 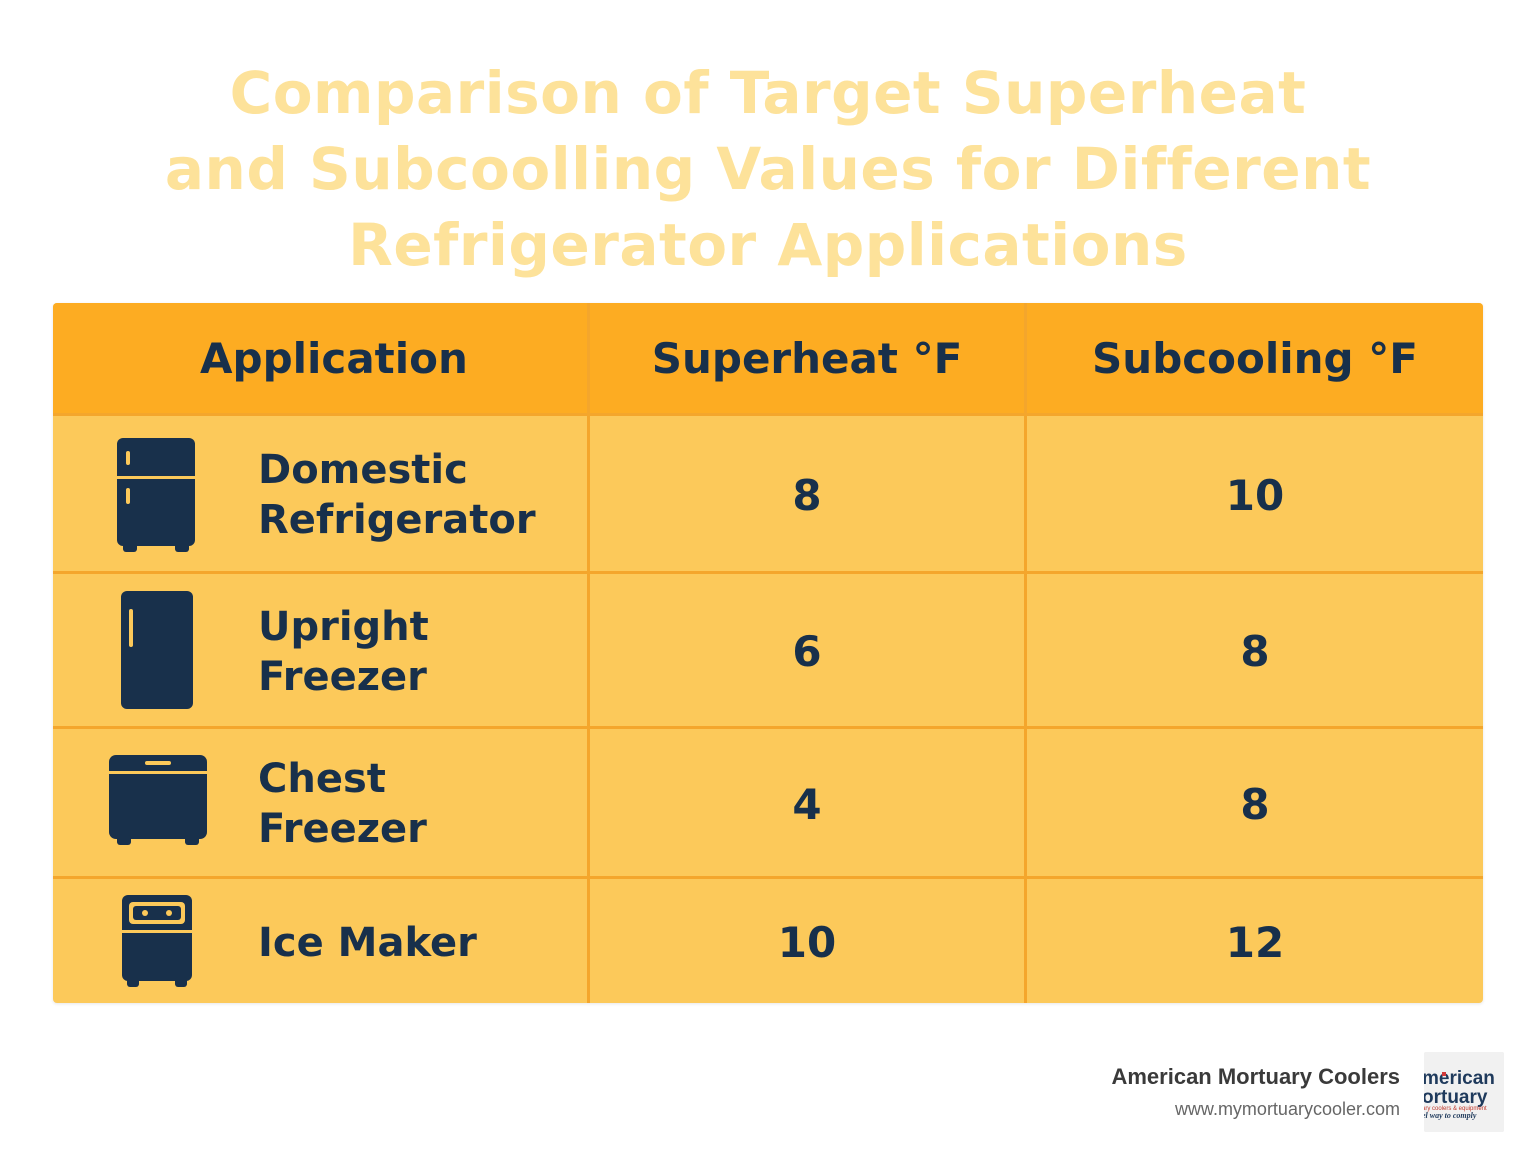 What do you see at coordinates (367, 942) in the screenshot?
I see `application-label: Ice Maker` at bounding box center [367, 942].